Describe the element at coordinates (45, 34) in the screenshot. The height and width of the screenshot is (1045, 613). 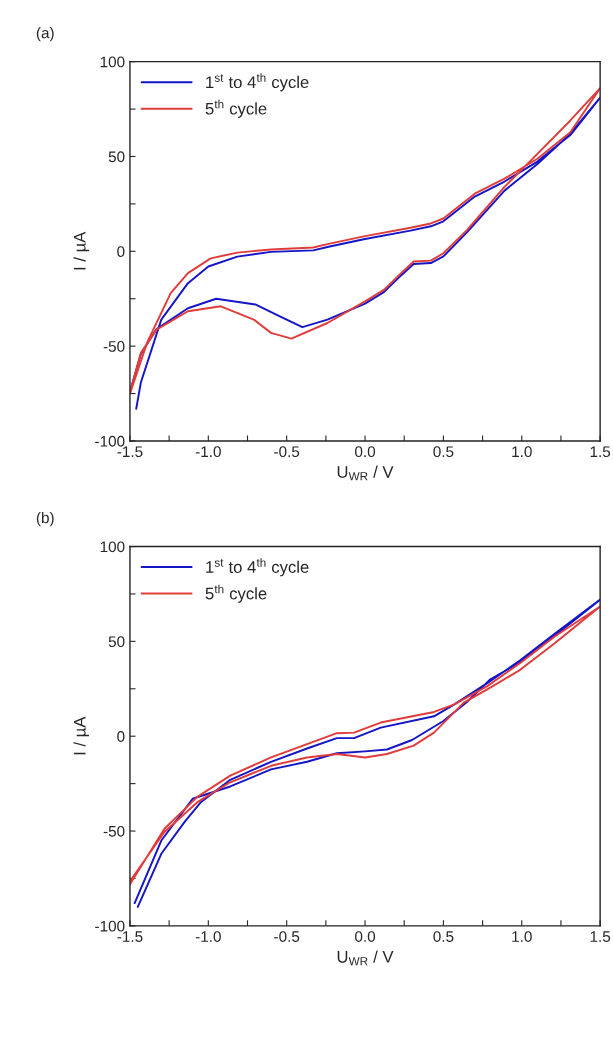
I see `chart-title: (a)` at that location.